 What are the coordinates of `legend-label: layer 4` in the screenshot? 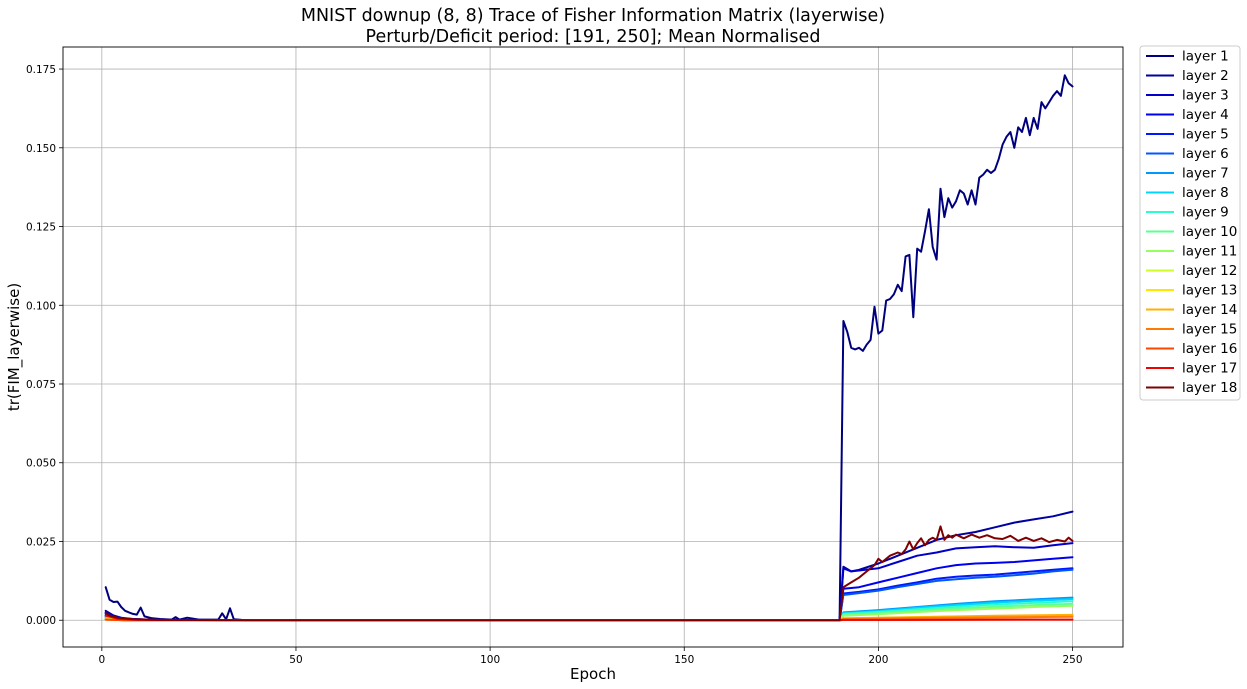 It's located at (1205, 115).